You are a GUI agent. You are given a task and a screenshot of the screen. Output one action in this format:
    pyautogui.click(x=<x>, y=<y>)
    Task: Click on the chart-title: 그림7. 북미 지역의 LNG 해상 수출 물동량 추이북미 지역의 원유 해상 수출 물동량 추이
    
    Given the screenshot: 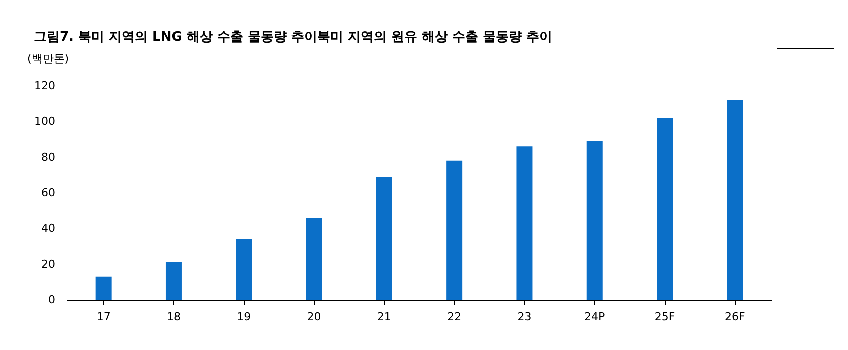 What is the action you would take?
    pyautogui.click(x=434, y=38)
    